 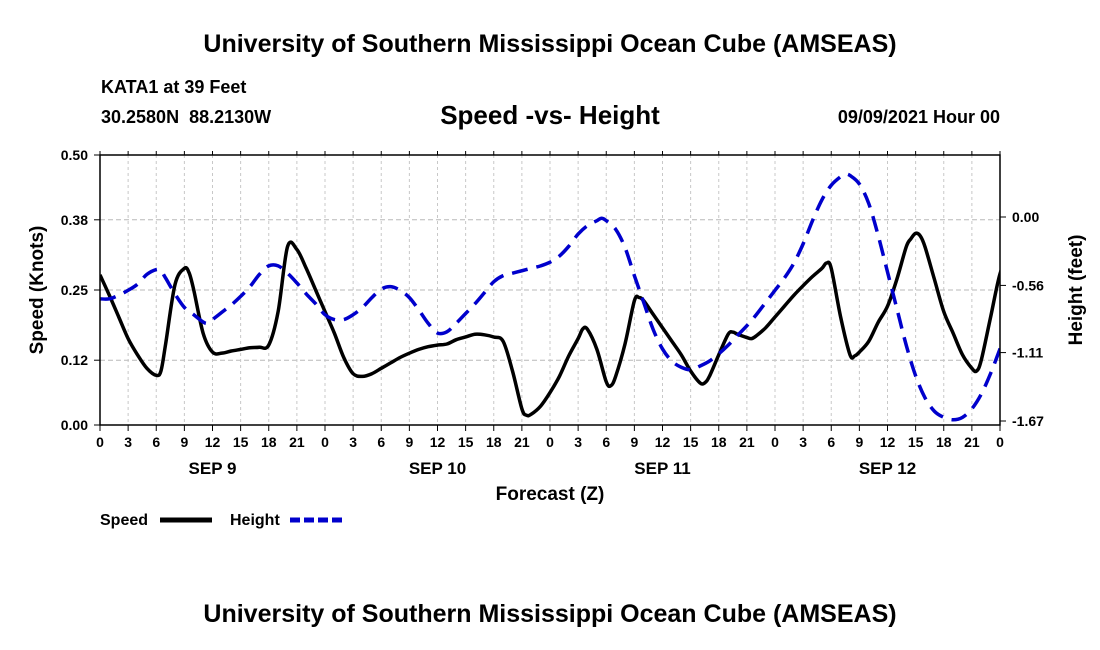 What do you see at coordinates (221, 520) in the screenshot?
I see `legend: Speed Height` at bounding box center [221, 520].